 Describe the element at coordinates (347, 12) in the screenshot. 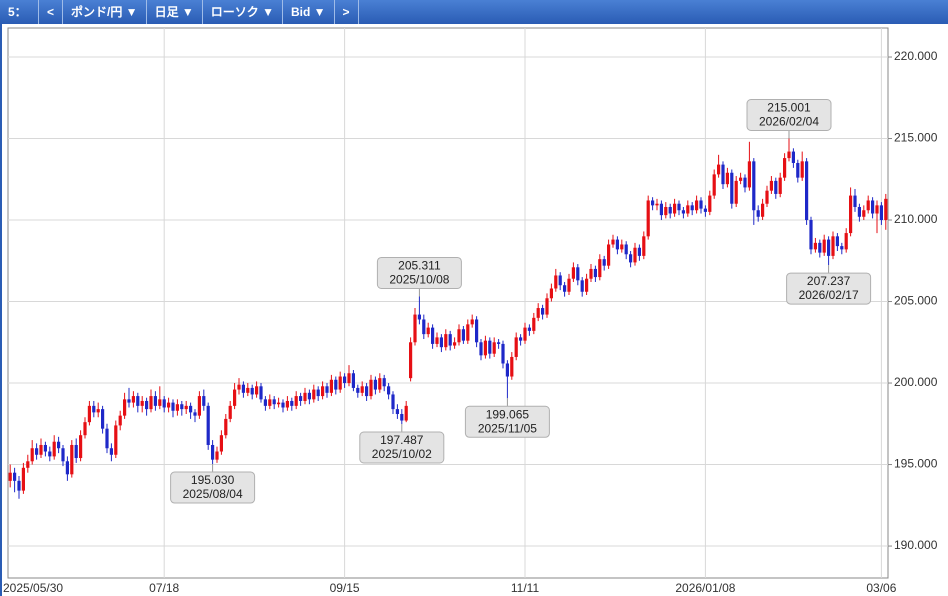

I see `next-button: >` at that location.